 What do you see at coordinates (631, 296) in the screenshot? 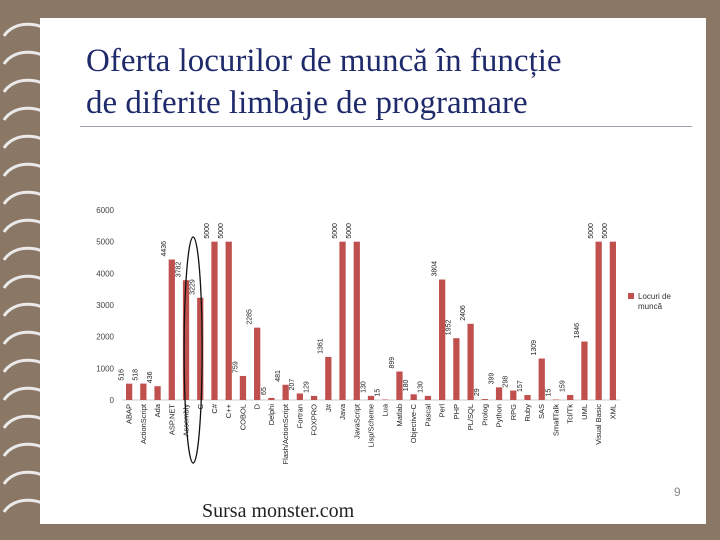
I see `legend-swatch` at bounding box center [631, 296].